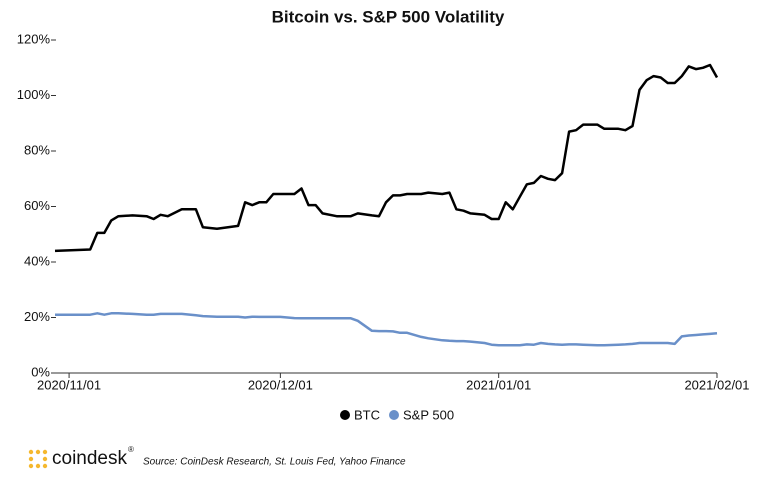 This screenshot has height=487, width=775. Describe the element at coordinates (37, 316) in the screenshot. I see `y-tick-label: 20%` at that location.